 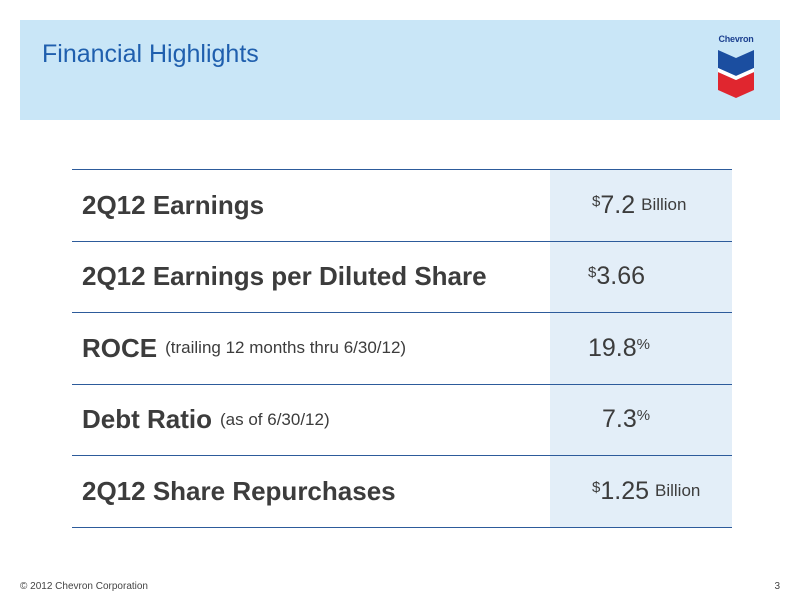 What do you see at coordinates (736, 39) in the screenshot?
I see `logo-wordmark: Chevron` at bounding box center [736, 39].